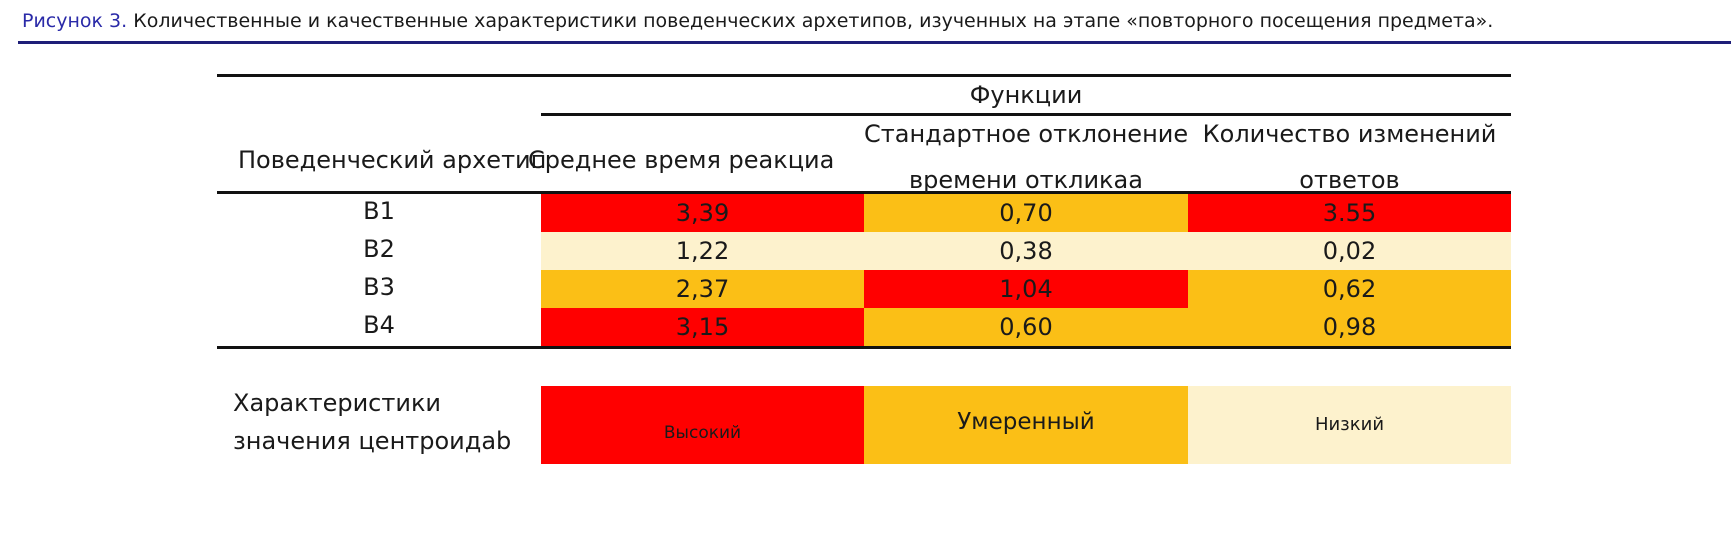  Describe the element at coordinates (864, 347) in the screenshot. I see `table-bottom-rule` at that location.